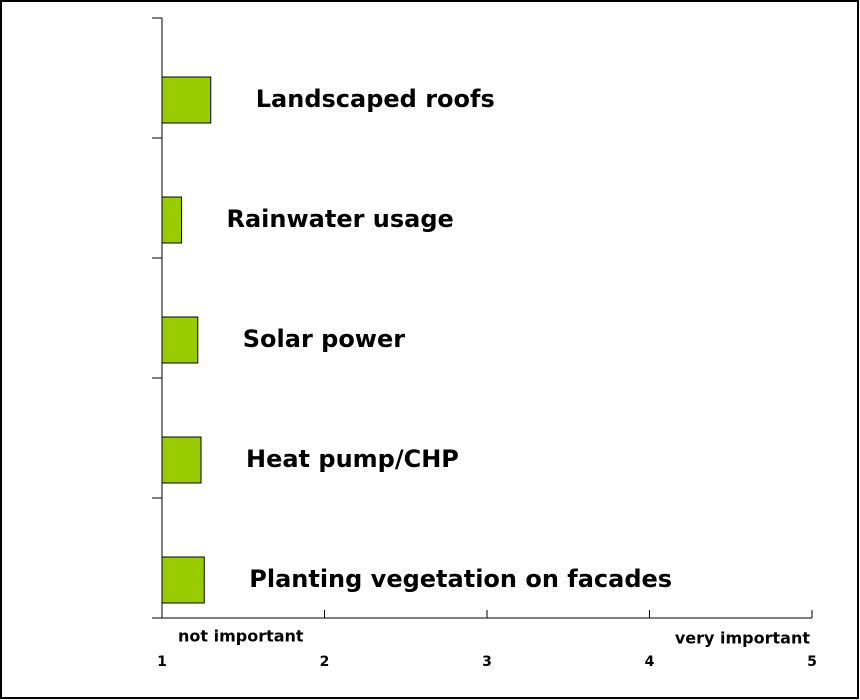 This screenshot has height=700, width=860. I want to click on category-label: Landscaped roofs, so click(375, 99).